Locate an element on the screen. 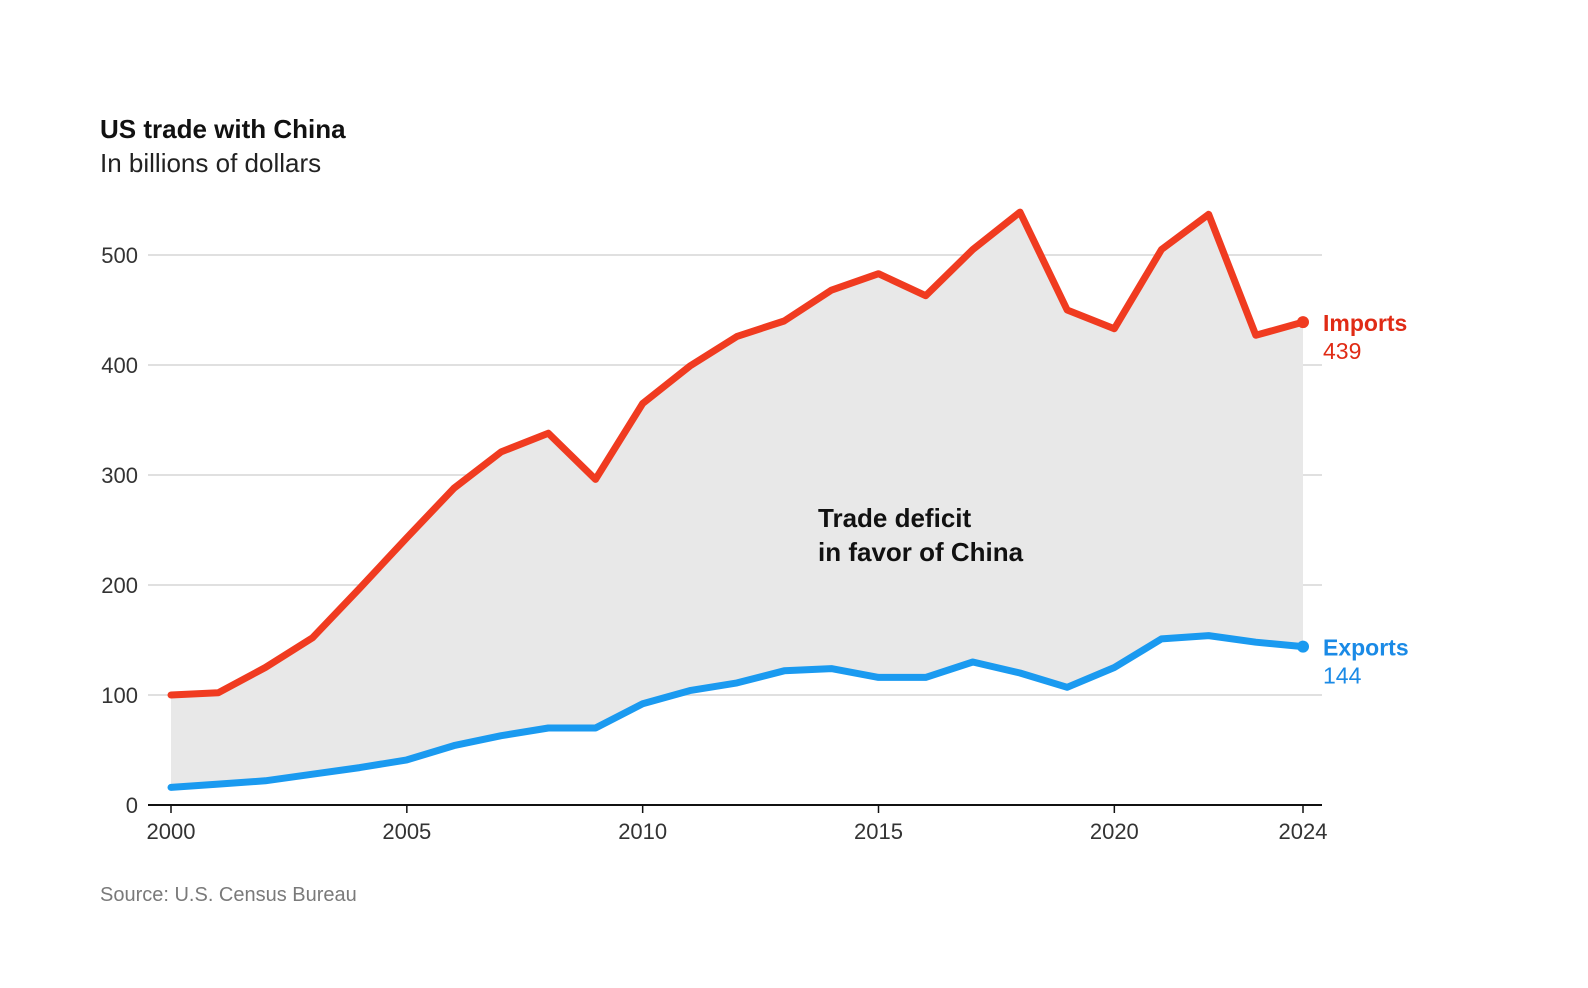  x-tick-label: 2015 is located at coordinates (878, 831).